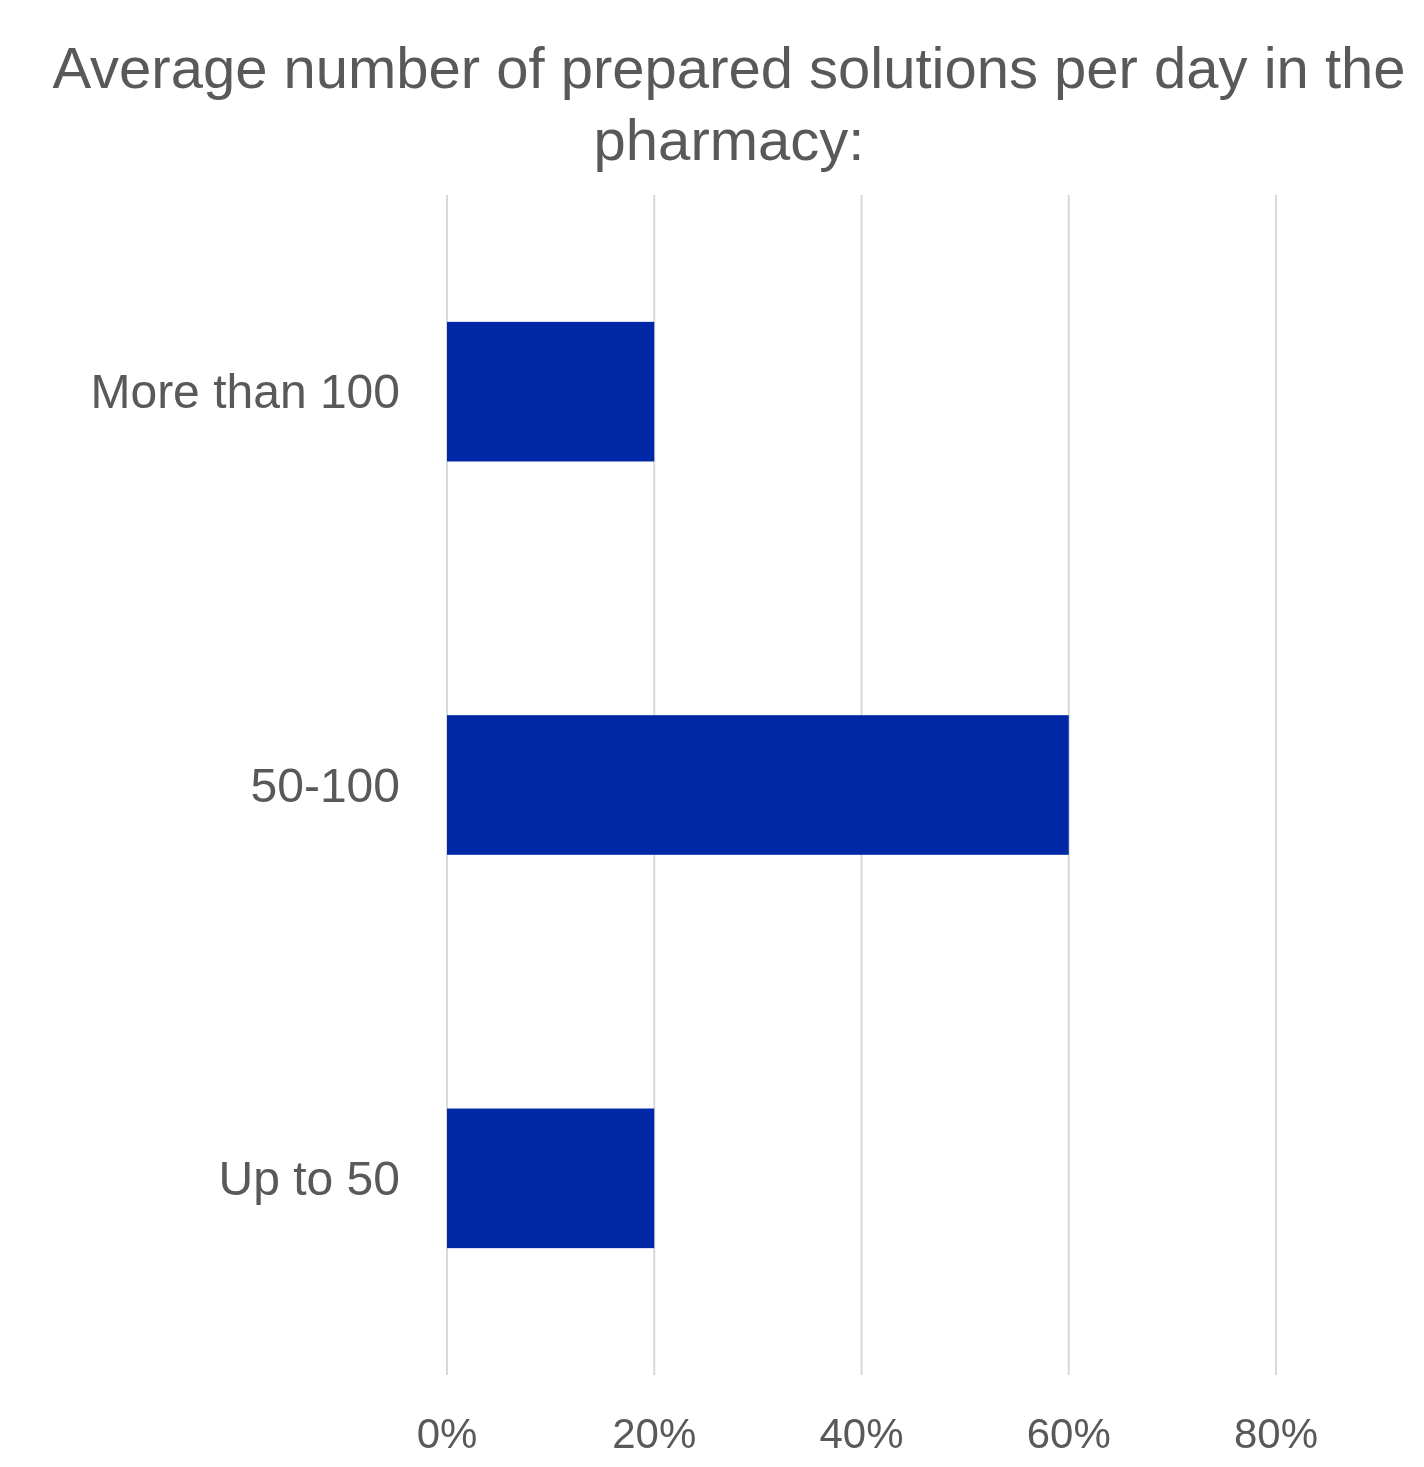 The height and width of the screenshot is (1467, 1424). What do you see at coordinates (654, 1433) in the screenshot?
I see `x-tick-label: 20%` at bounding box center [654, 1433].